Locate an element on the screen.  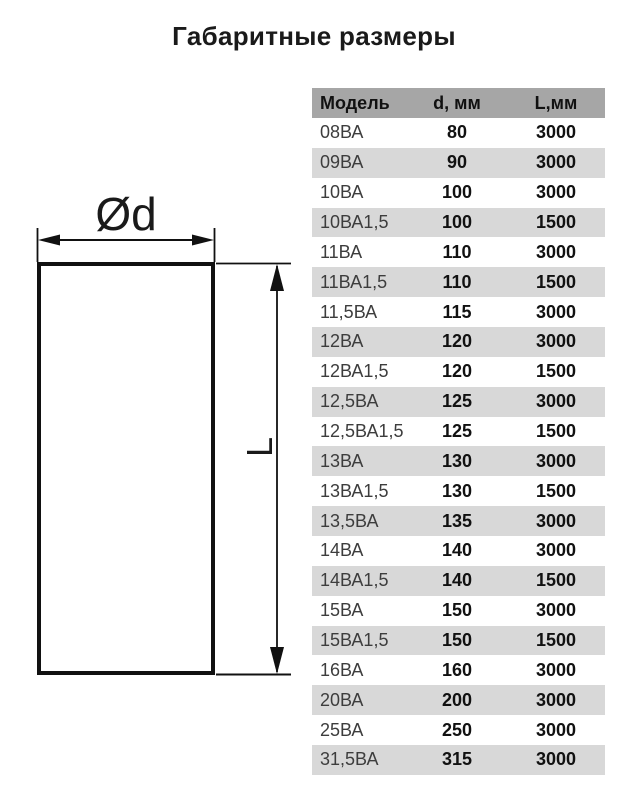
table-row: 14ВА 140 3000 is located at coordinates (458, 551).